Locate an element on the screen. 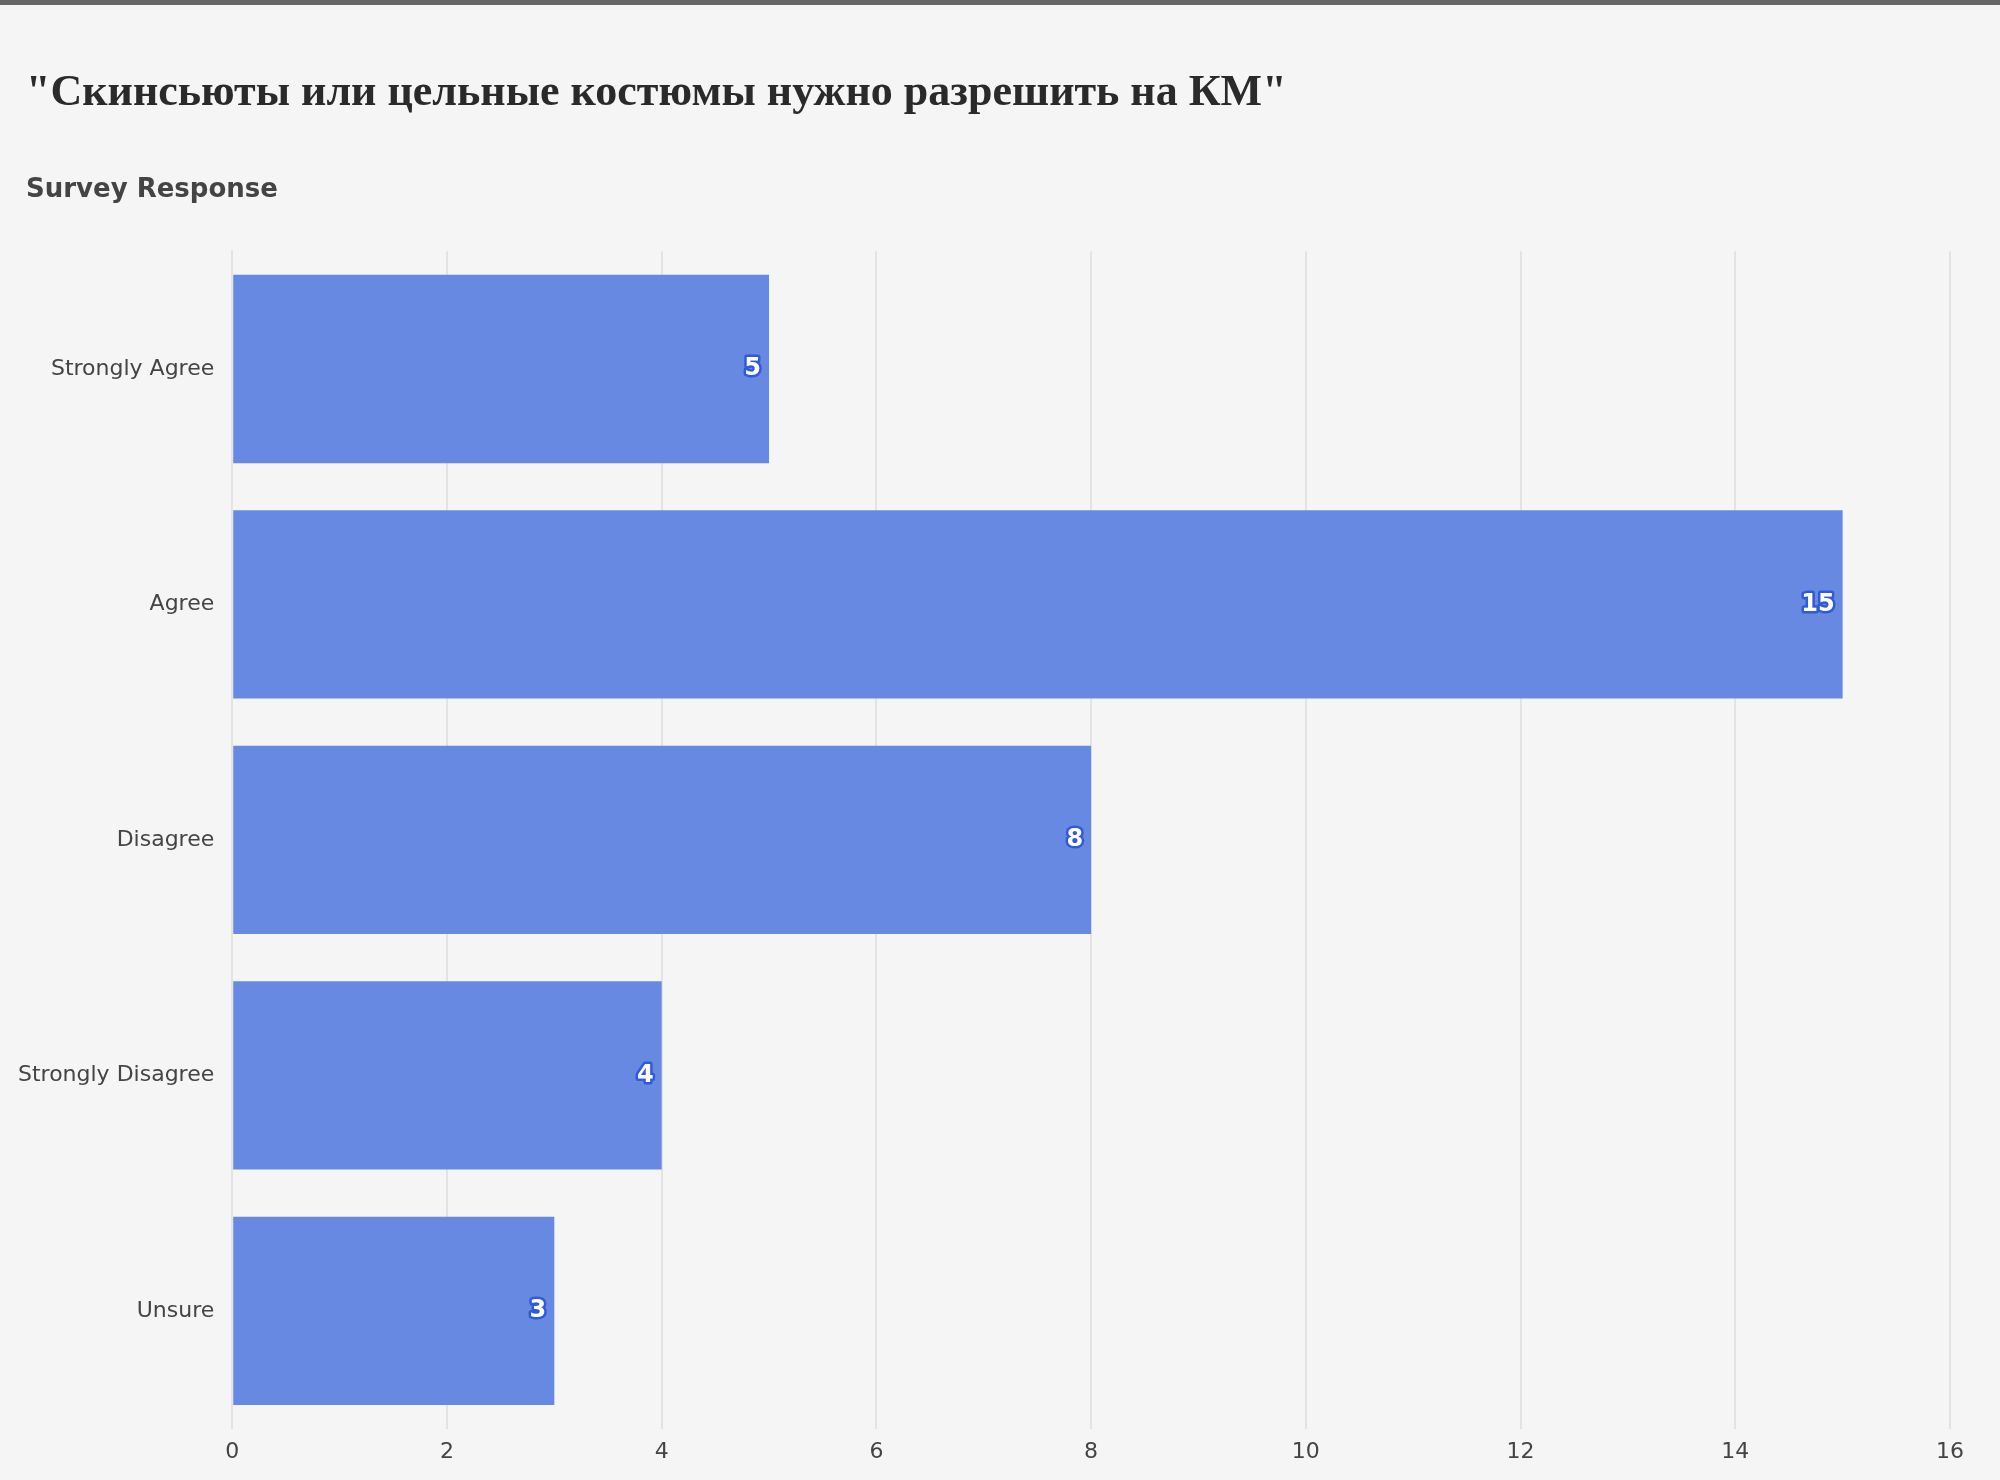 The height and width of the screenshot is (1480, 2000). x-tick-label: 2 is located at coordinates (446, 1450).